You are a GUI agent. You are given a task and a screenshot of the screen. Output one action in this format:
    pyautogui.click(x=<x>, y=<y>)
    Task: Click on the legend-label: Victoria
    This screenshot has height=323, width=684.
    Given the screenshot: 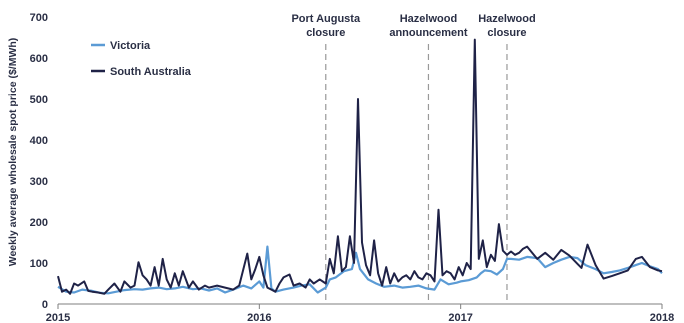 What is the action you would take?
    pyautogui.click(x=130, y=46)
    